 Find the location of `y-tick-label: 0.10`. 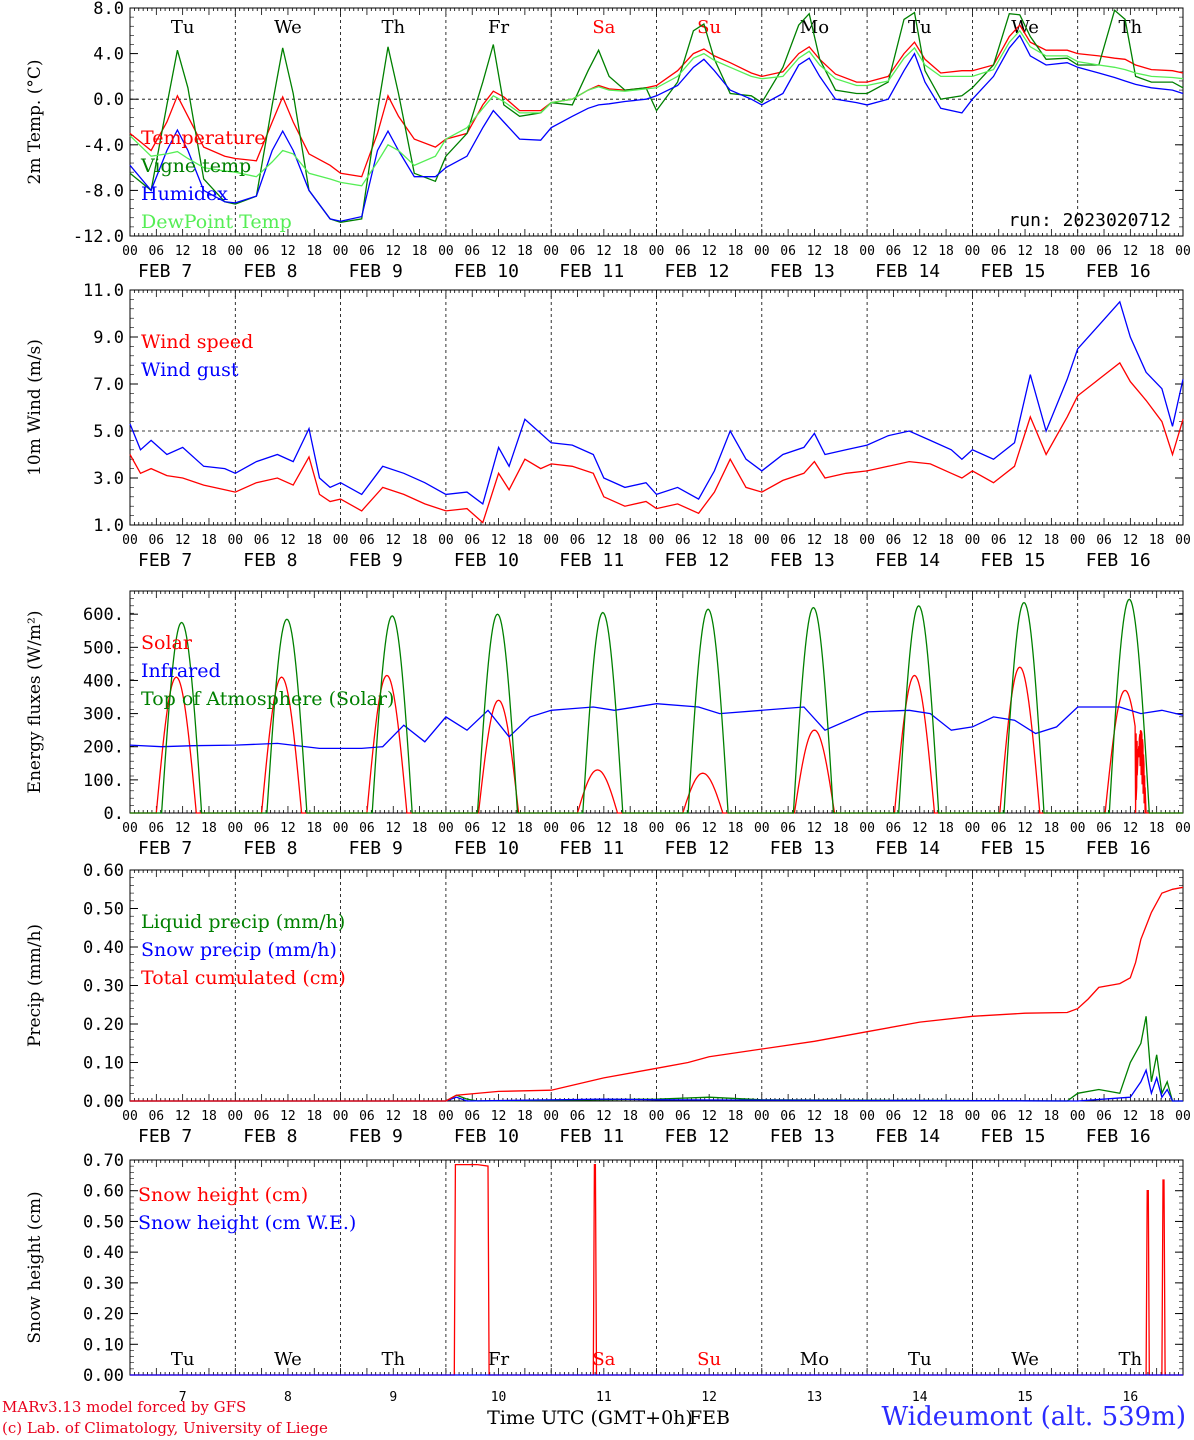

y-tick-label: 0.10 is located at coordinates (103, 1064).